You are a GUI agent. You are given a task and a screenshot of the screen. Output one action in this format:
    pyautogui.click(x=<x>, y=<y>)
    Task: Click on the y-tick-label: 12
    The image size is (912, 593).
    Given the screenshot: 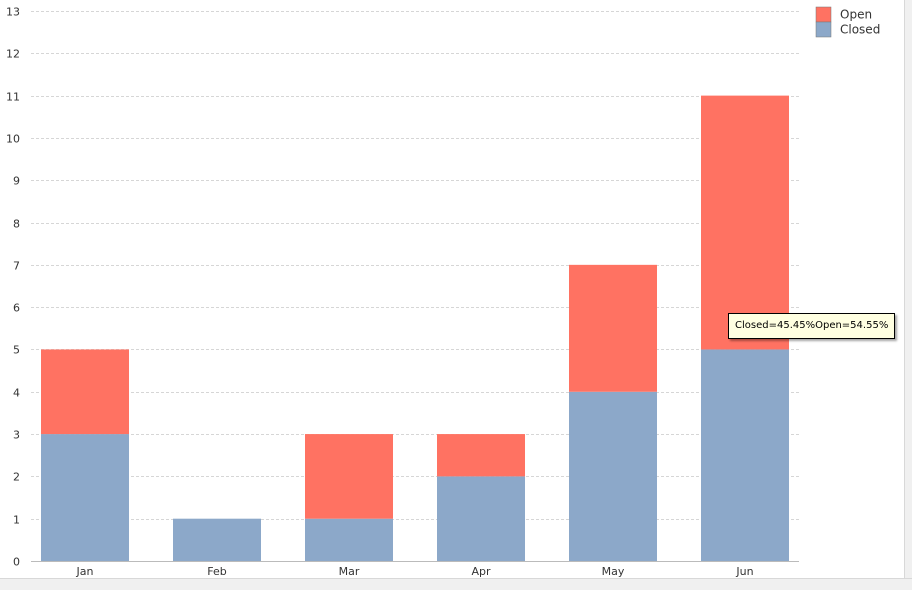 What is the action you would take?
    pyautogui.click(x=13, y=54)
    